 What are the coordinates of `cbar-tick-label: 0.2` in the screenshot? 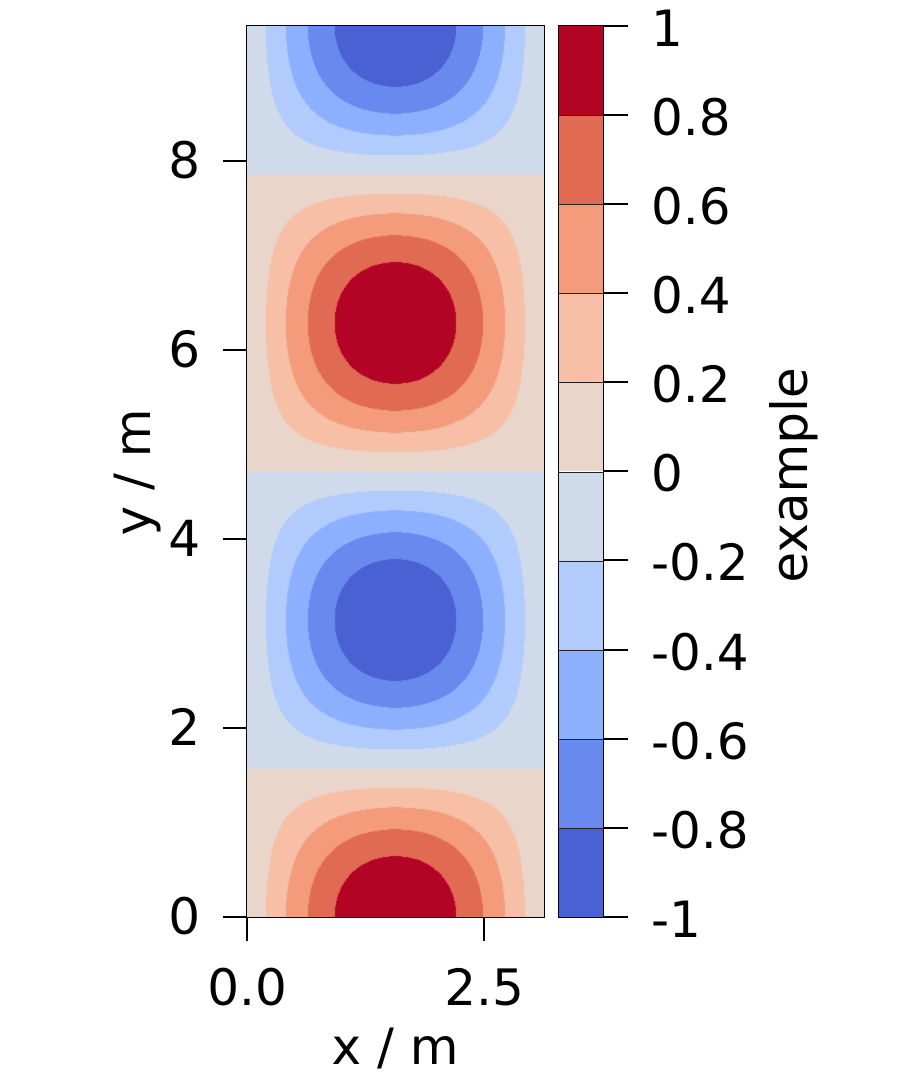 It's located at (691, 385).